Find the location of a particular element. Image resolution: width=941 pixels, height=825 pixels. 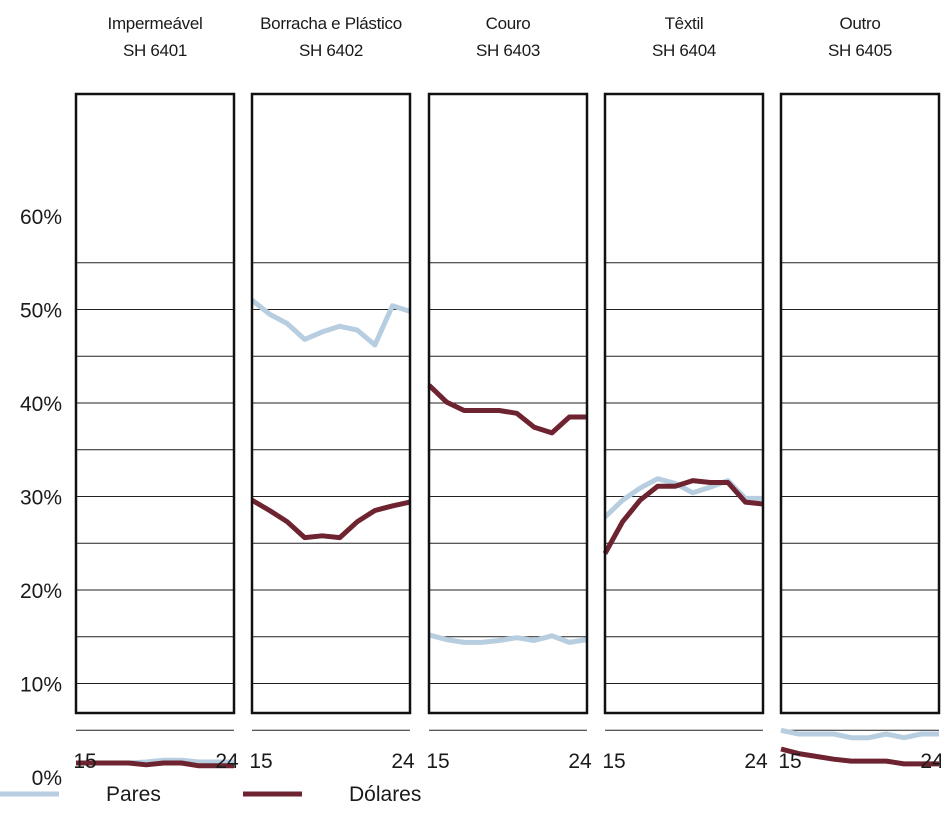

pares-legend-label: Pares is located at coordinates (133, 794).